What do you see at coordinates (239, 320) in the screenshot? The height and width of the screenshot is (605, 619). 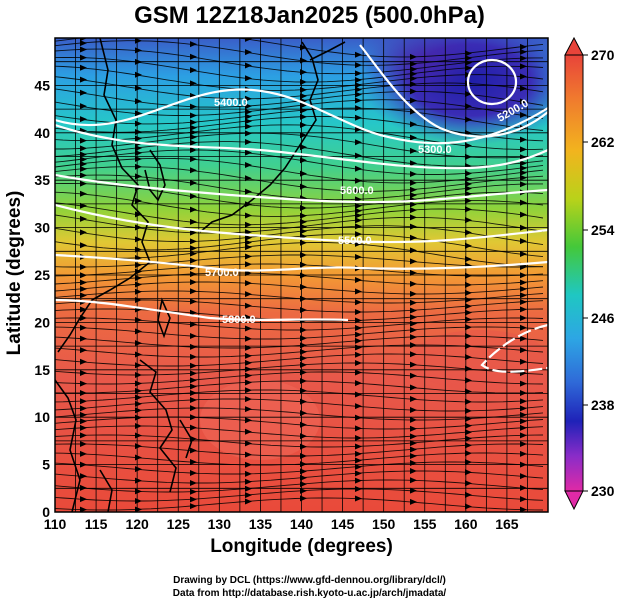 I see `contour-label-5800: 5800.0` at bounding box center [239, 320].